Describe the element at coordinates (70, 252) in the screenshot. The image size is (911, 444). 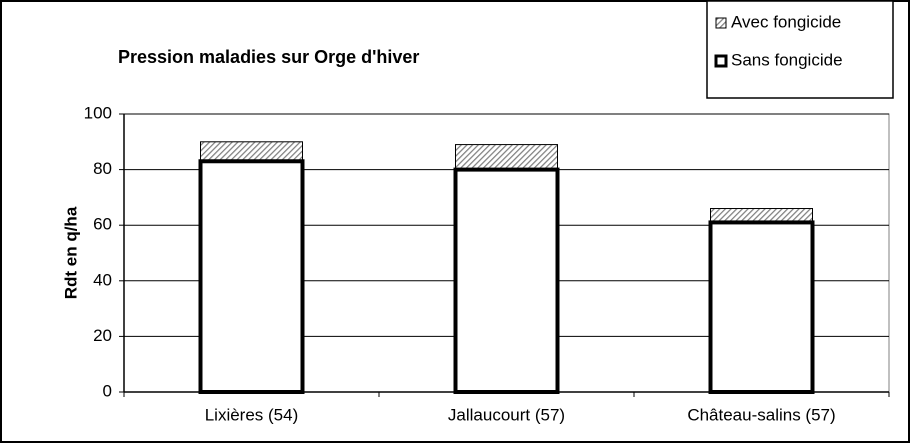
I see `y-axis-label: Rdt en q/ha` at that location.